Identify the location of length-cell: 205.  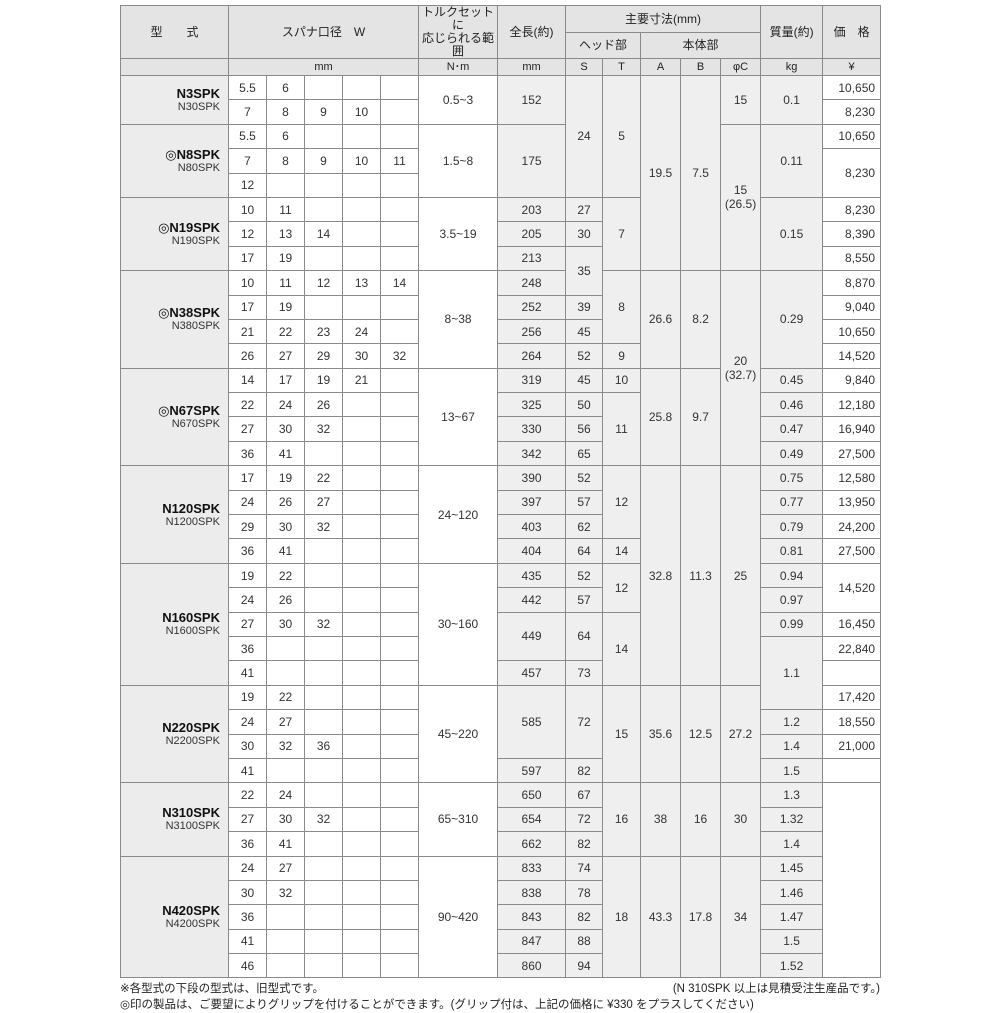
(532, 234).